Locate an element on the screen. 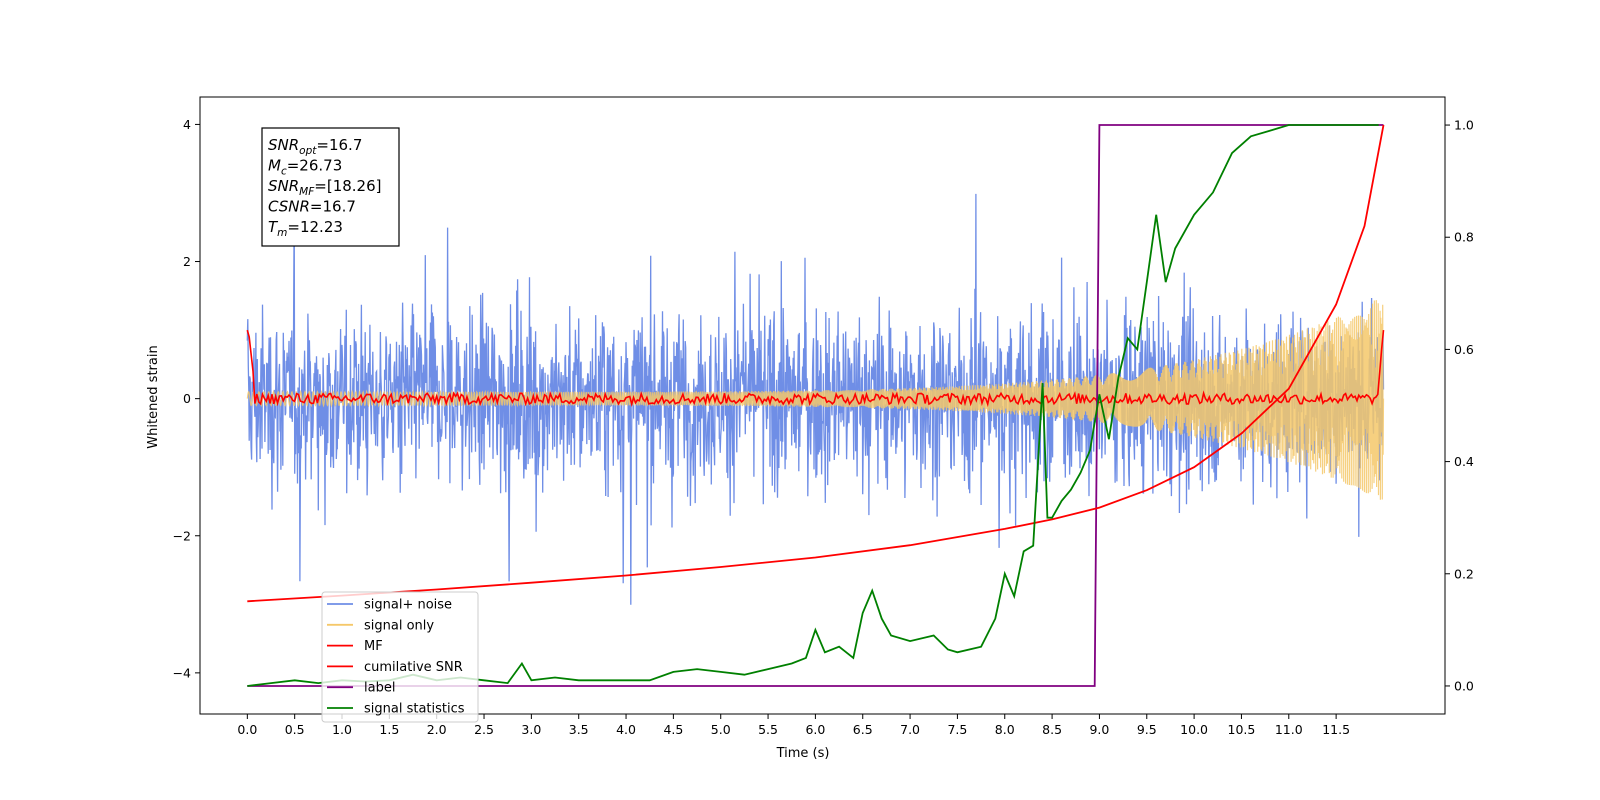 This screenshot has height=800, width=1600. x-tick-label: 3.0 is located at coordinates (531, 729).